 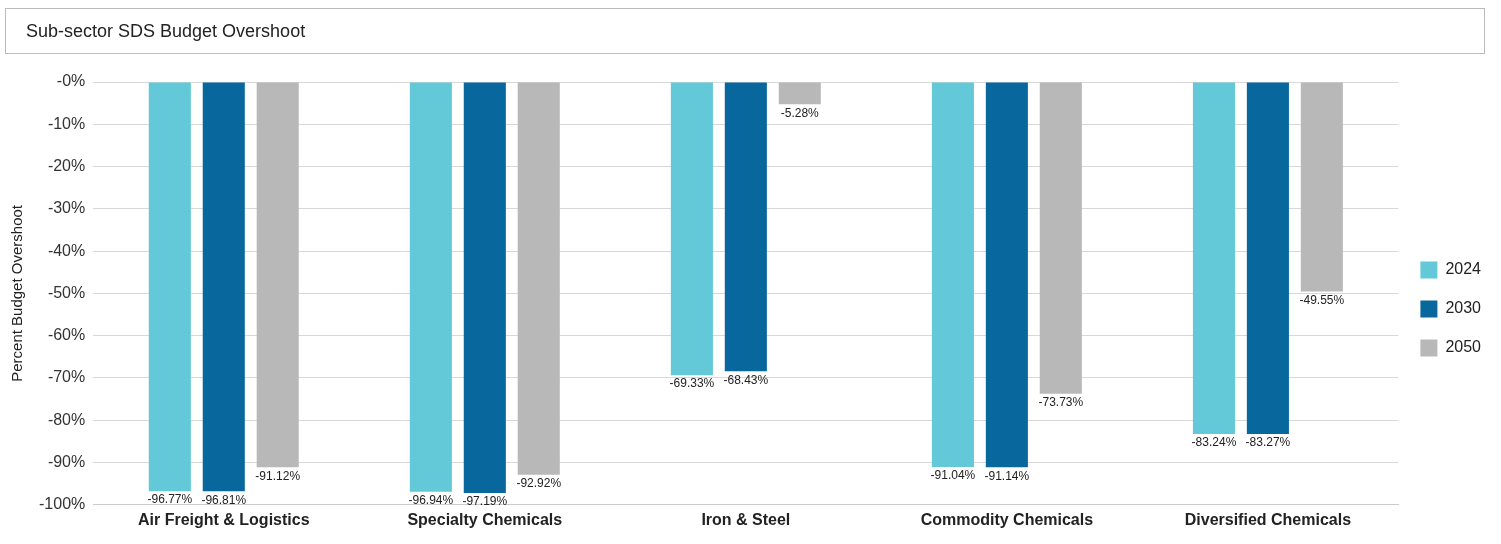 What do you see at coordinates (1007, 519) in the screenshot?
I see `x-tick-label: Commodity Chemicals` at bounding box center [1007, 519].